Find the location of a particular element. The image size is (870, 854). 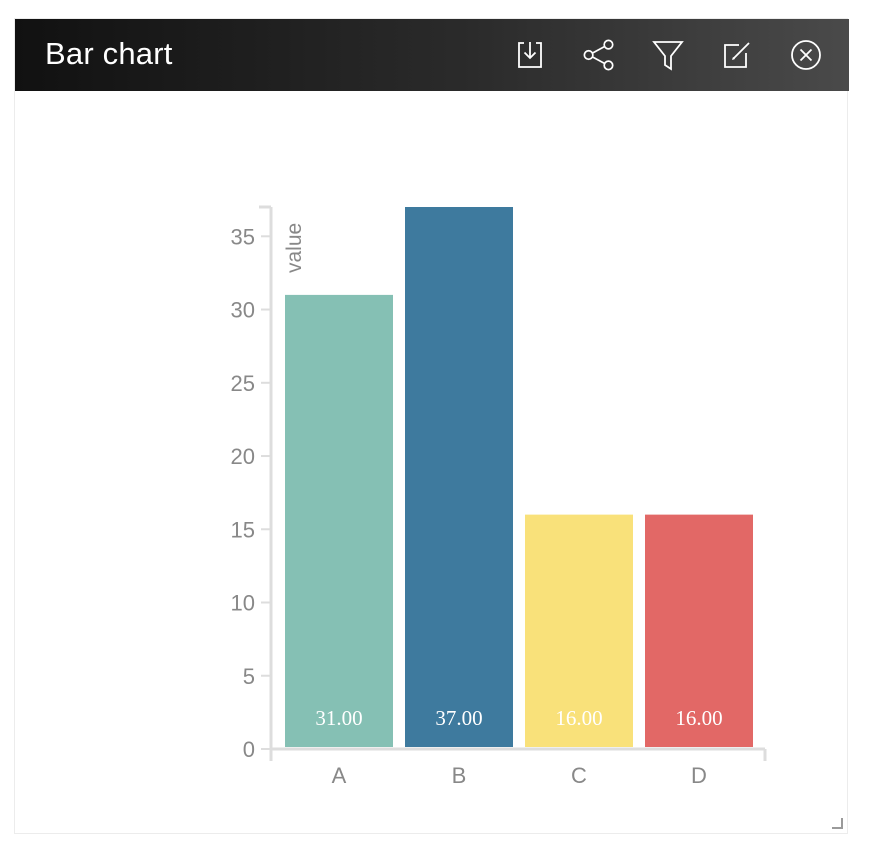

share-icon is located at coordinates (598, 55).